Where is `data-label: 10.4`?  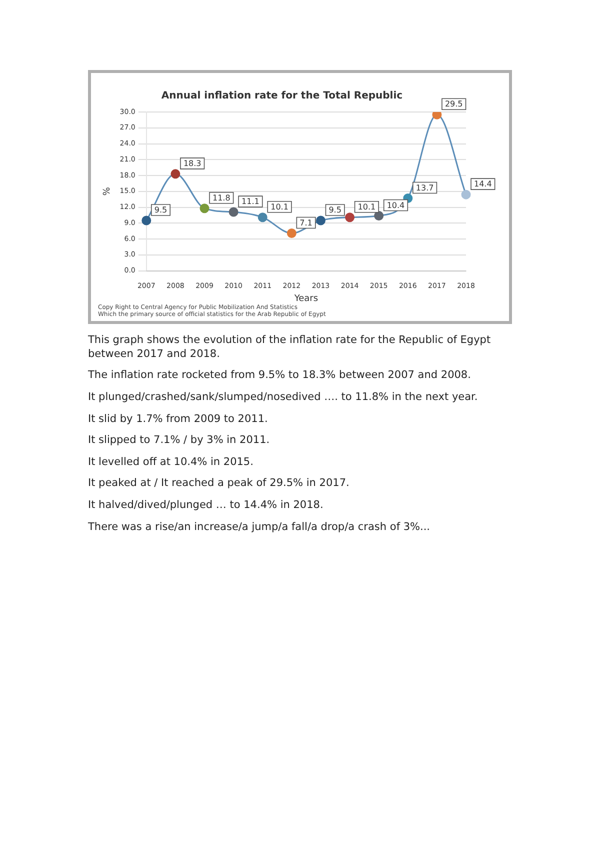 data-label: 10.4 is located at coordinates (395, 205).